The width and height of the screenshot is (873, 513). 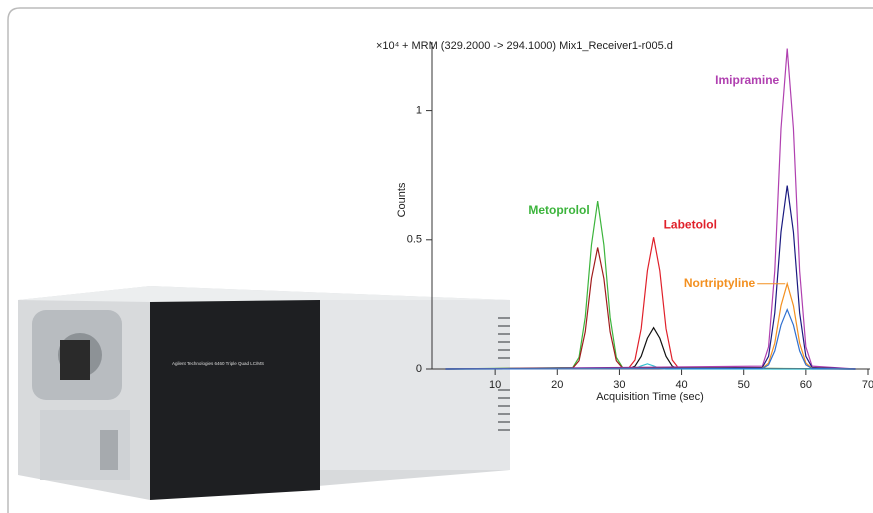 What do you see at coordinates (720, 283) in the screenshot?
I see `peak-label: Nortriptyline` at bounding box center [720, 283].